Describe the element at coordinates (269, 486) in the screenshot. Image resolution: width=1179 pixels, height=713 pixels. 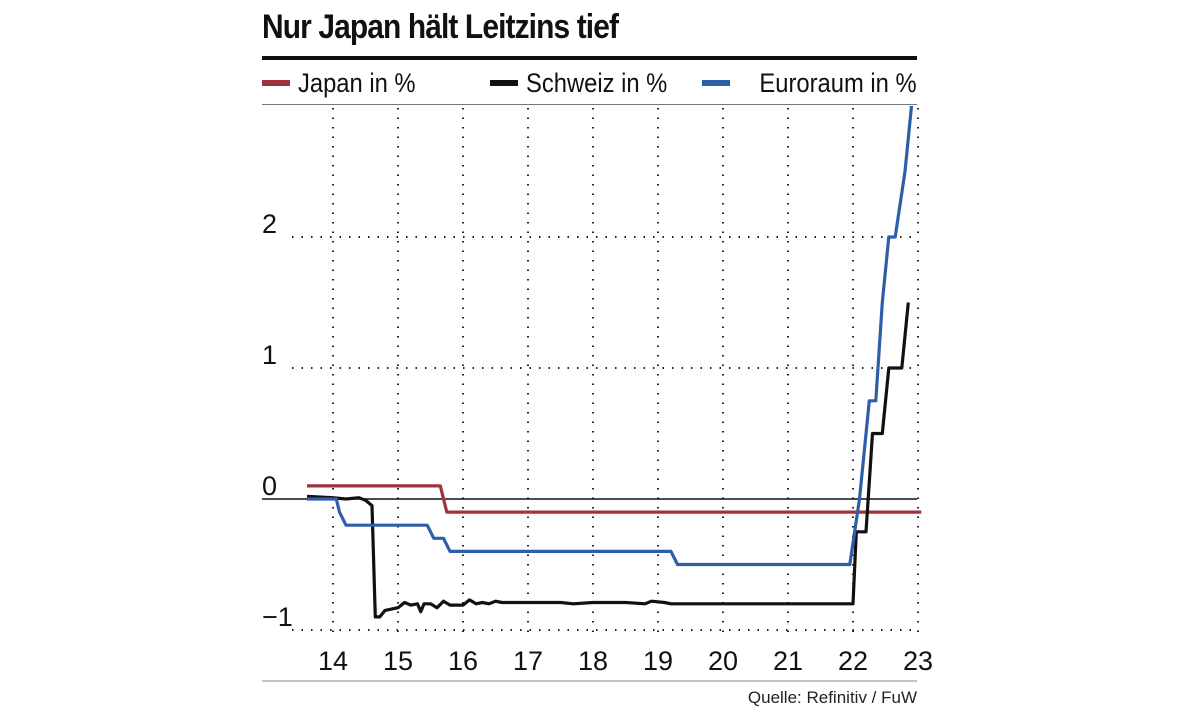
I see `y-tick-label-0: 0` at that location.